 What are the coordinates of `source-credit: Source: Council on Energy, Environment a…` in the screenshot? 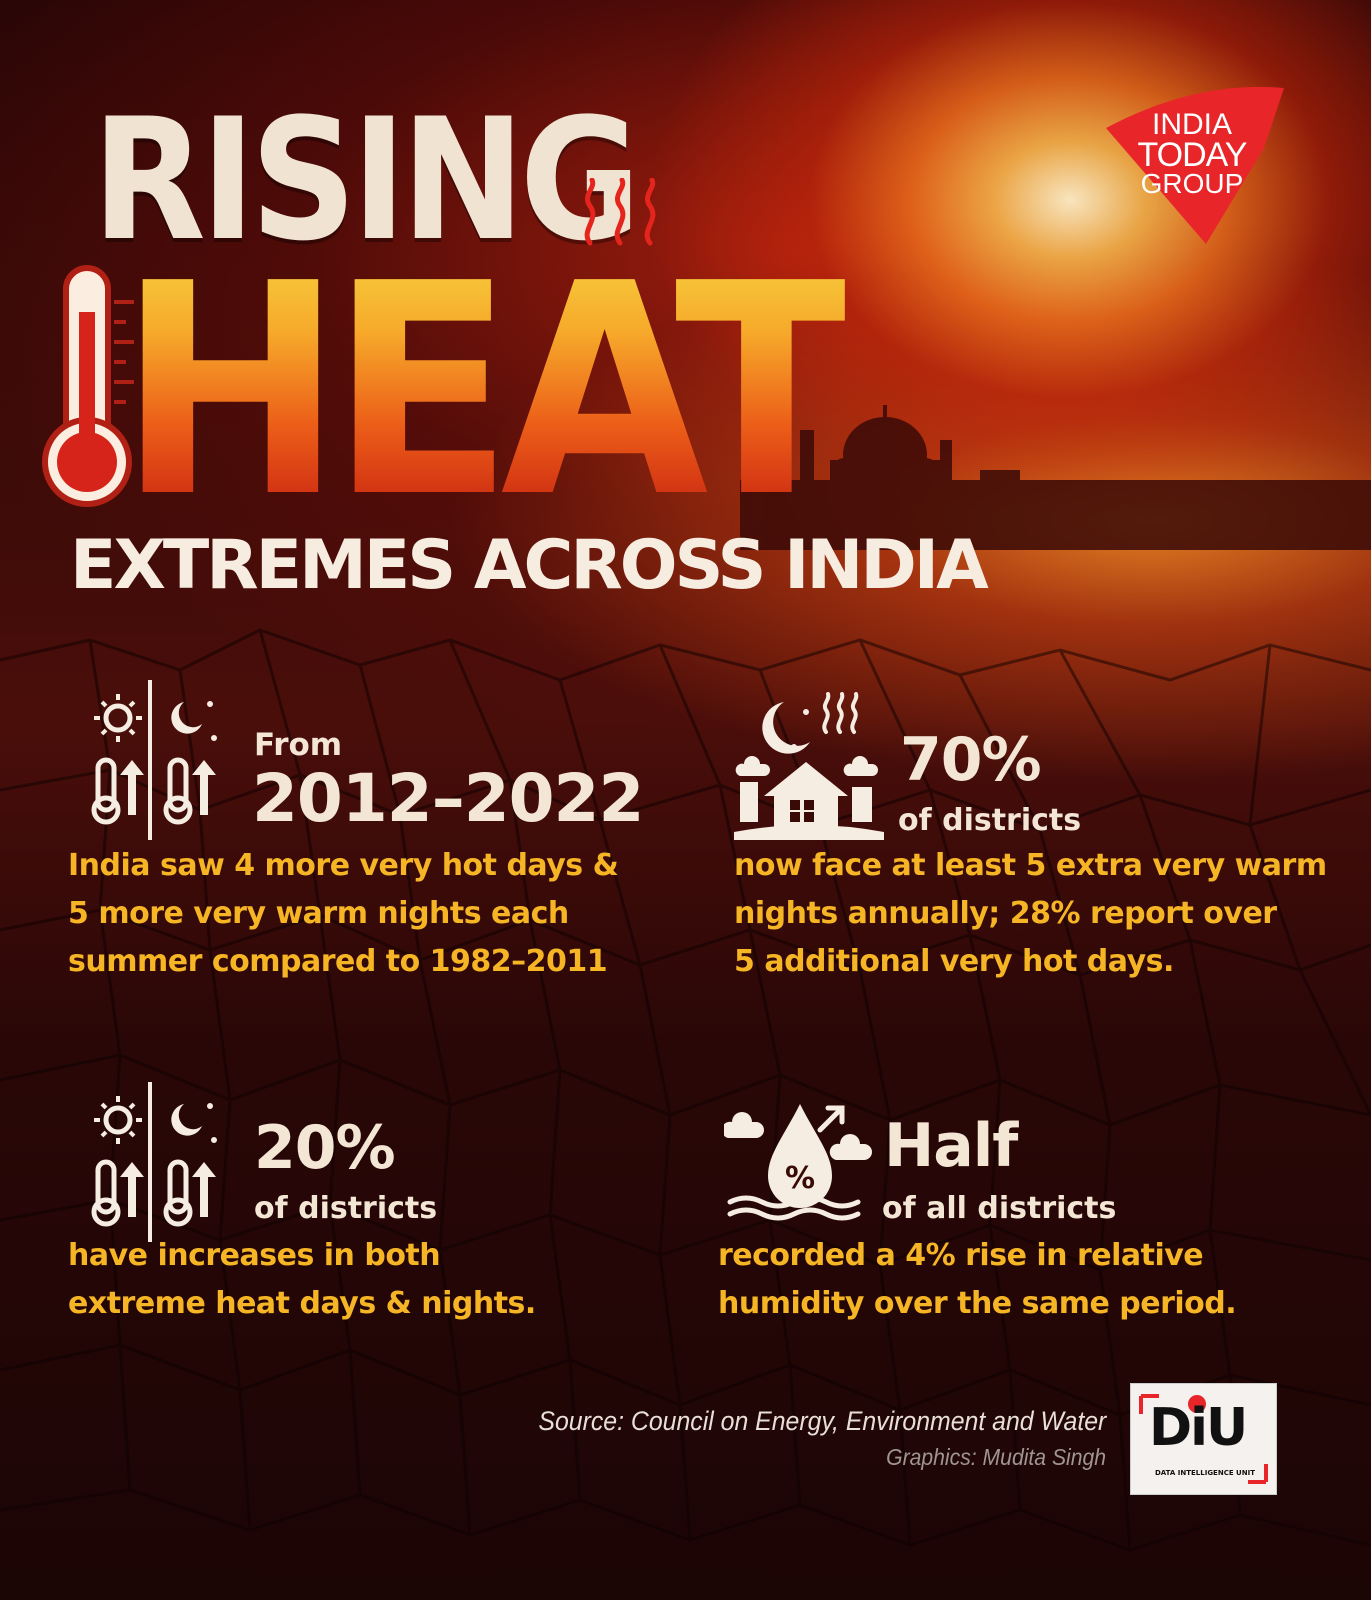 It's located at (822, 1421).